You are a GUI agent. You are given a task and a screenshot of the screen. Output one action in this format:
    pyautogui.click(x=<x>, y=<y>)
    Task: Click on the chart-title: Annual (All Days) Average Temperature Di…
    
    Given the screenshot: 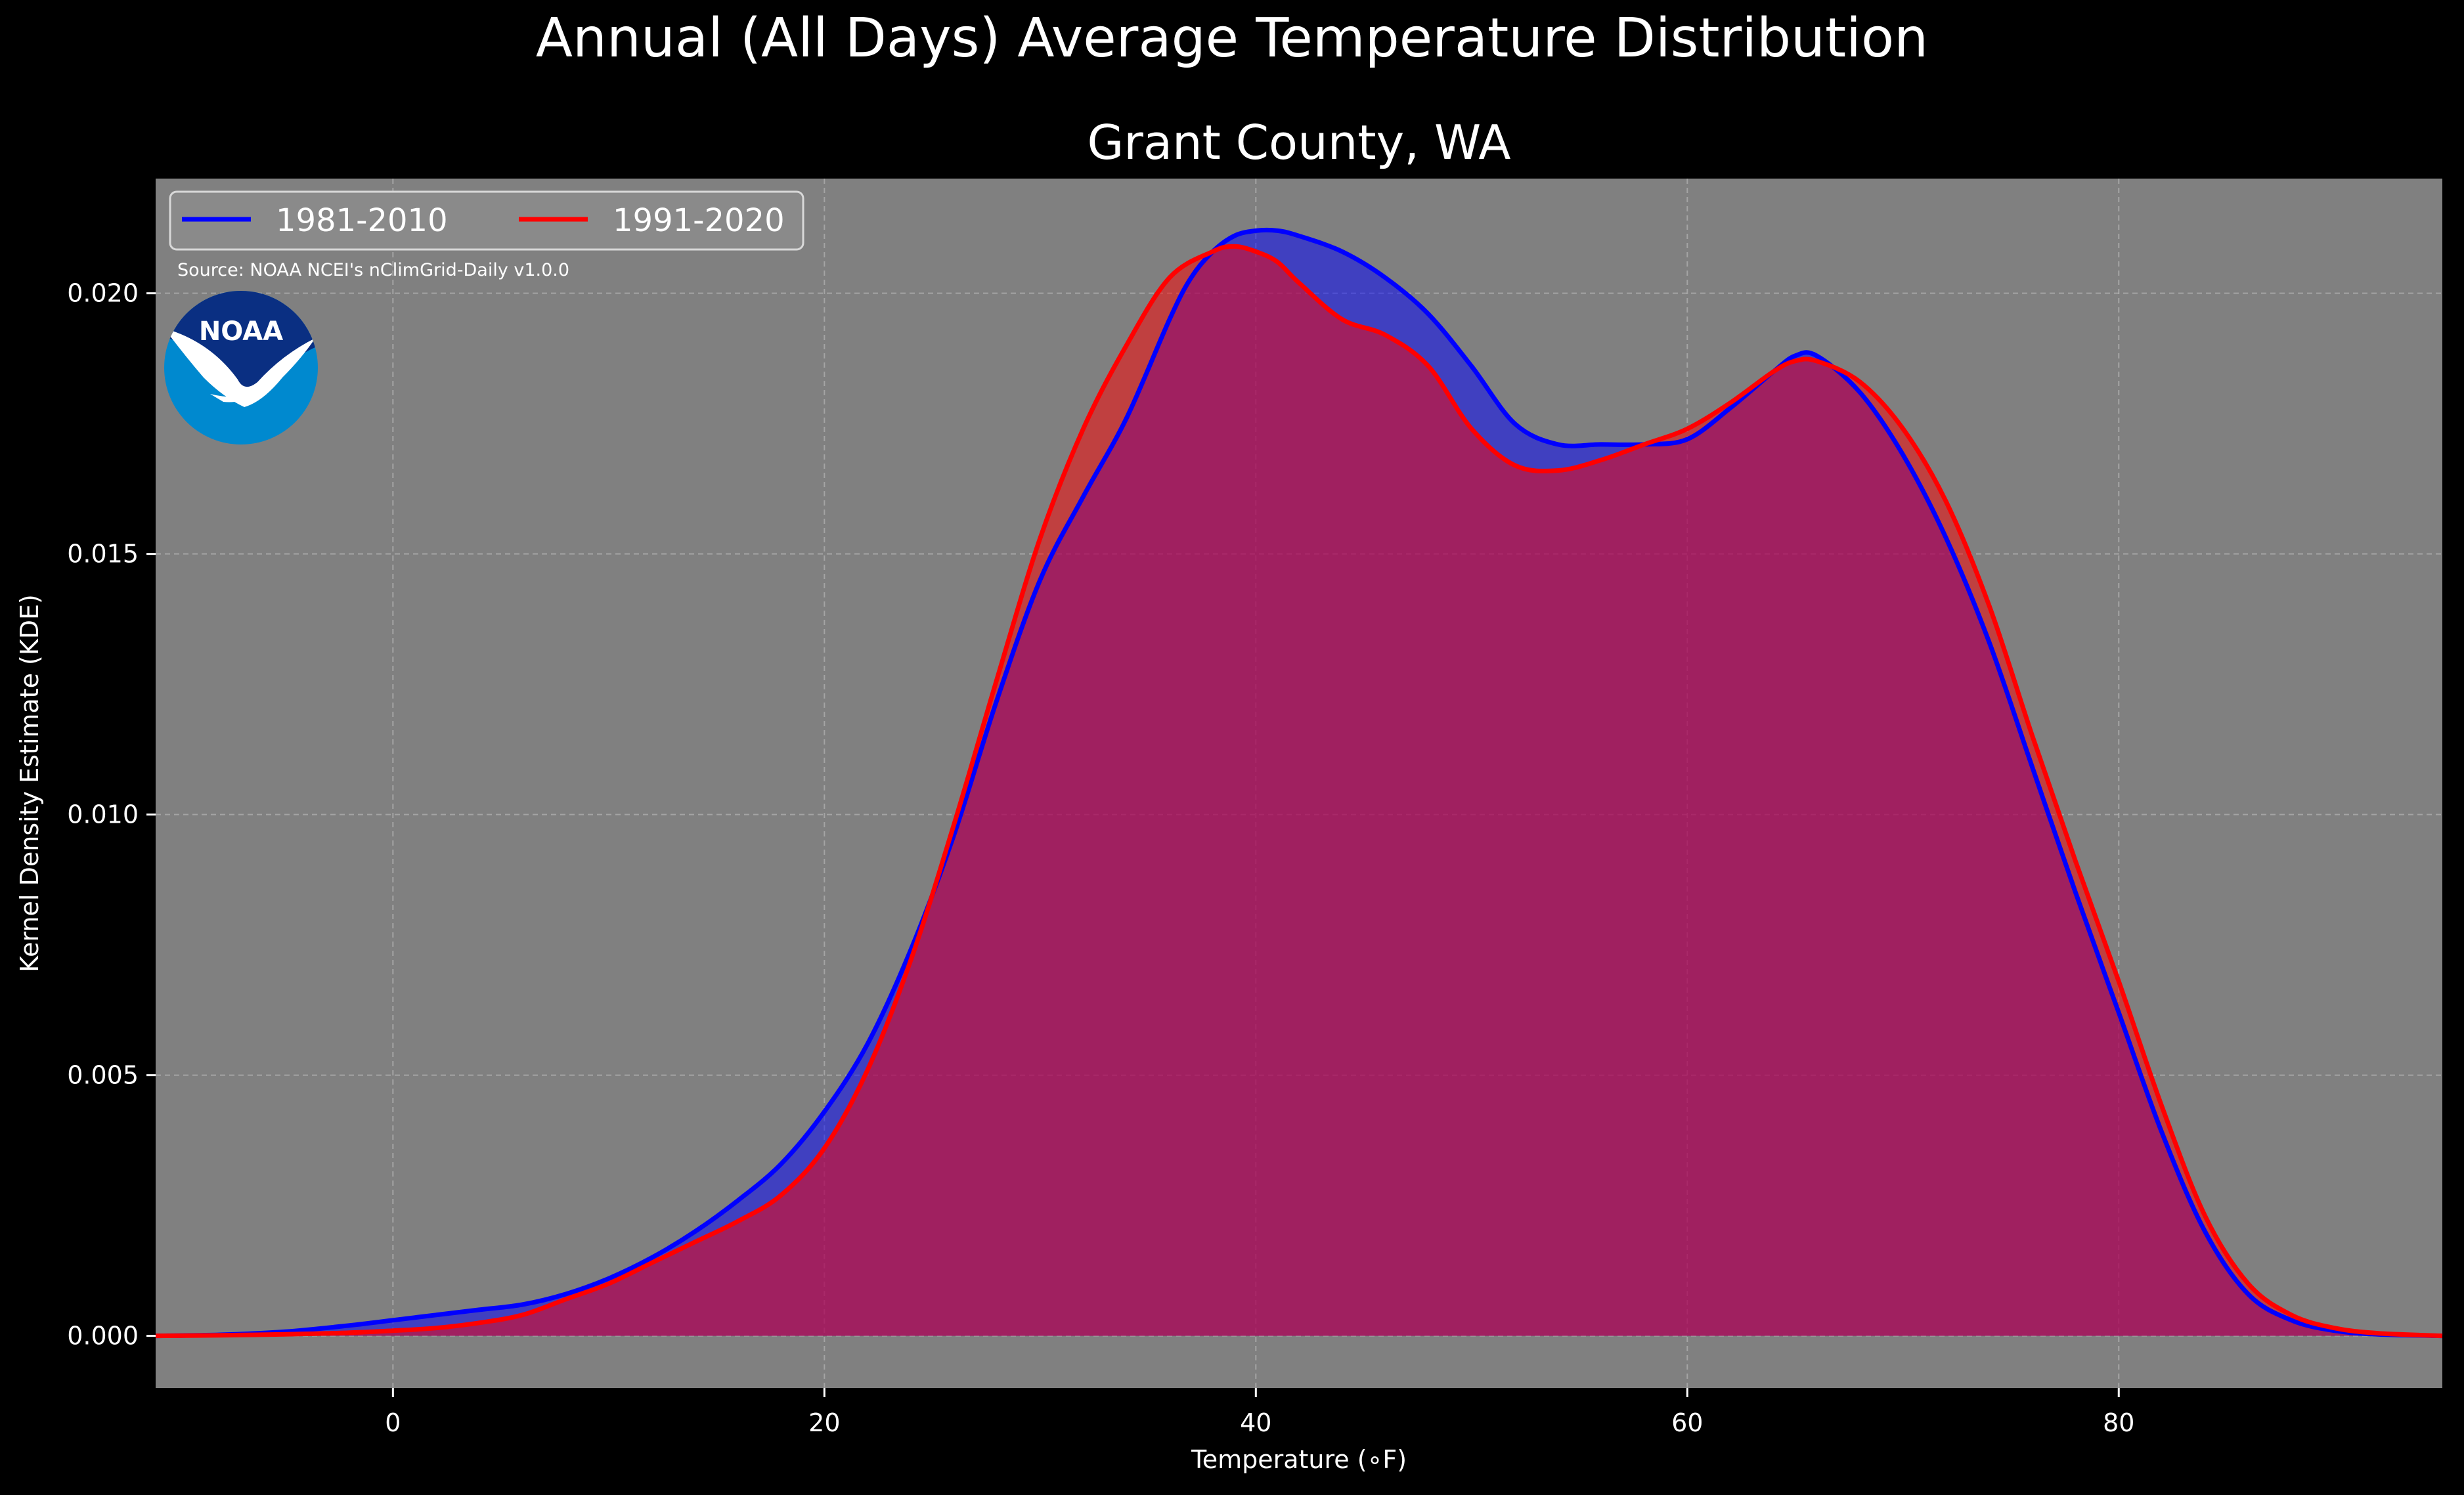 What is the action you would take?
    pyautogui.click(x=1232, y=38)
    